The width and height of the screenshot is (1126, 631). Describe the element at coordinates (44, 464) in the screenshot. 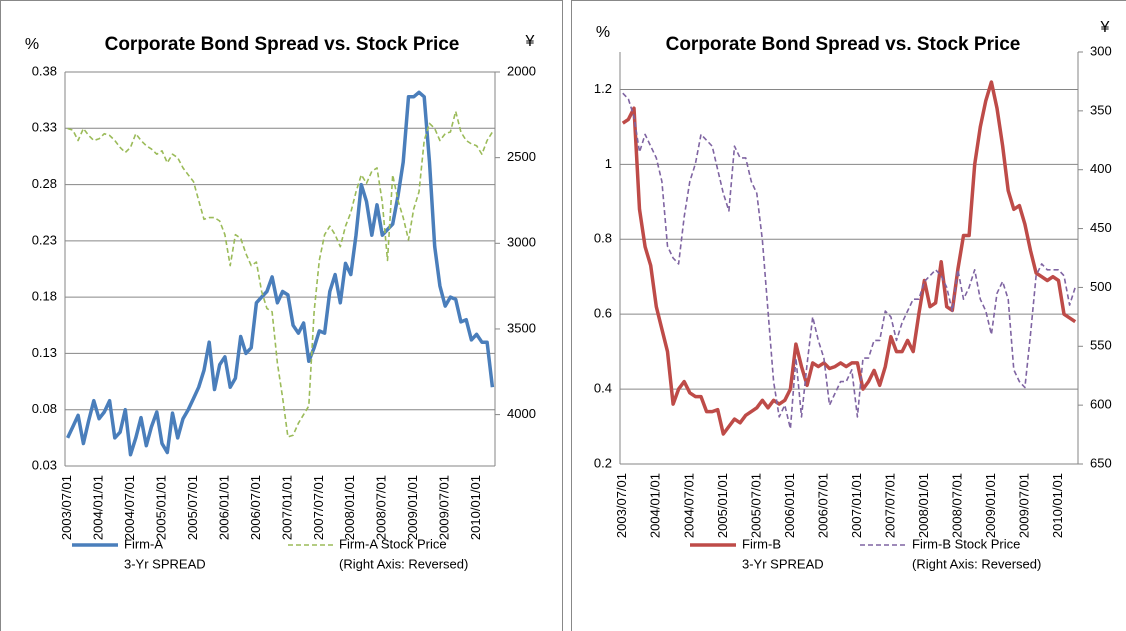

I see `y-tick-label: 0.03` at that location.